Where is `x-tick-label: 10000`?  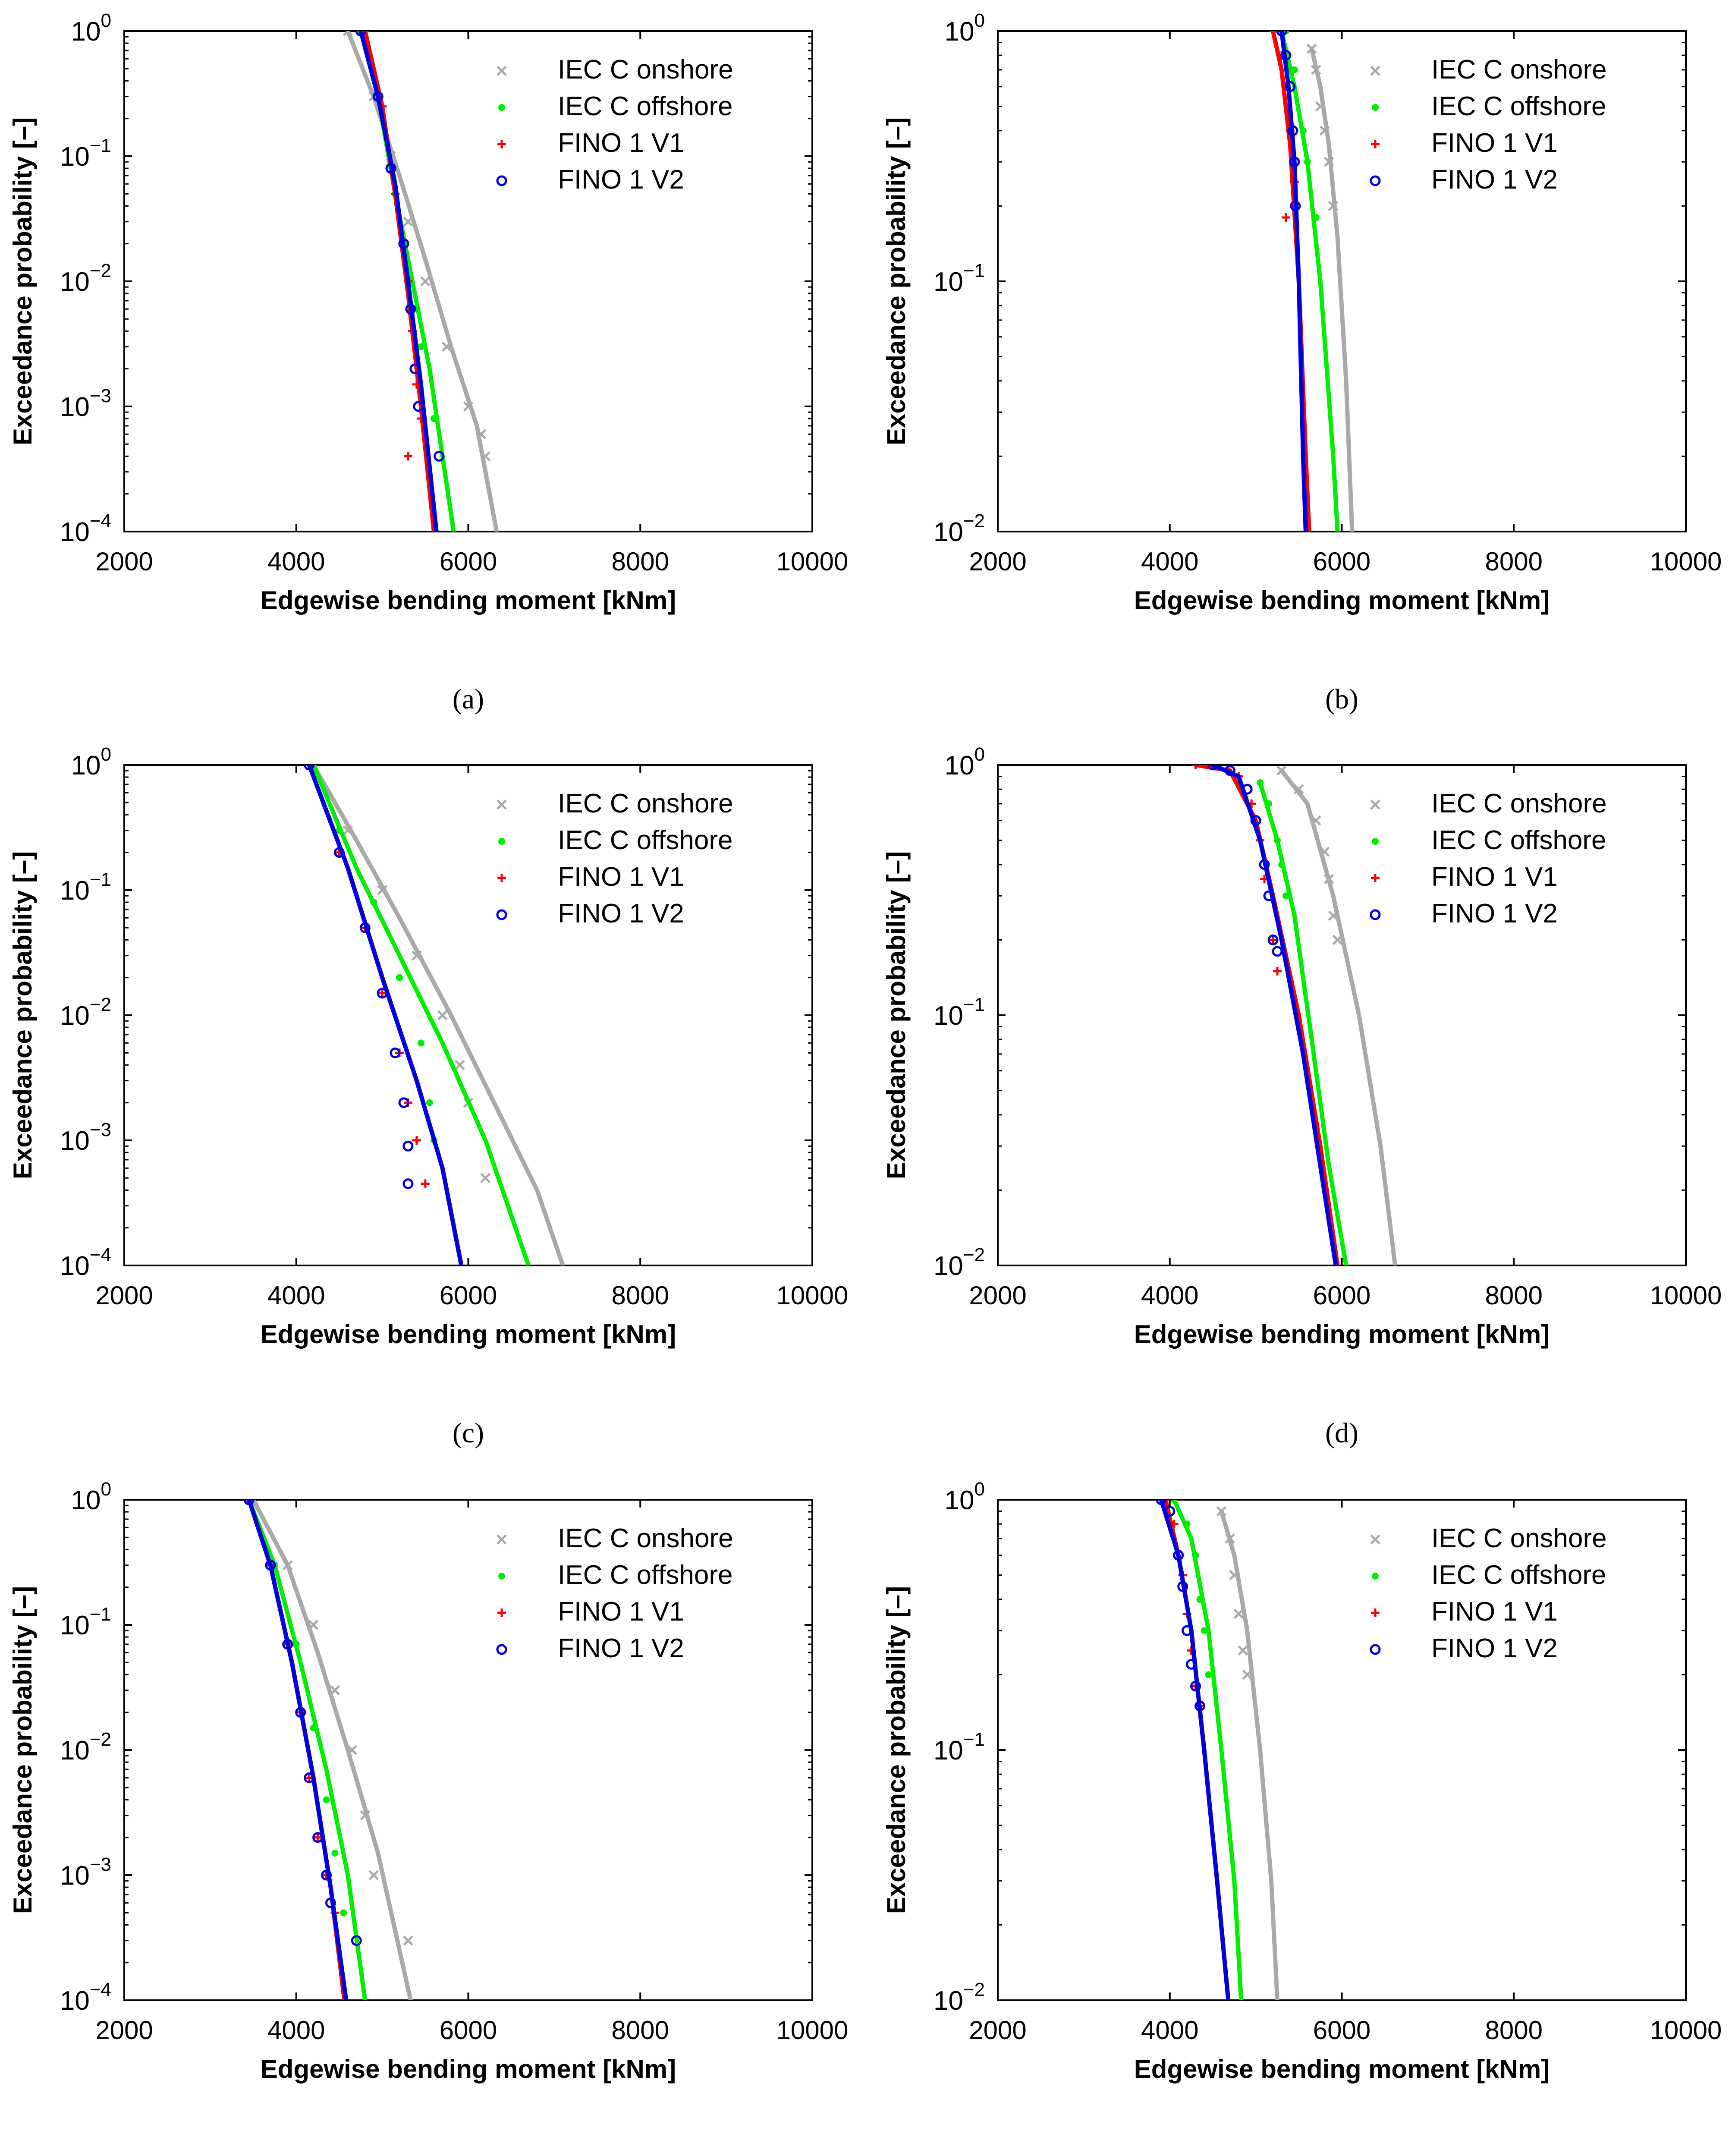
x-tick-label: 10000 is located at coordinates (1686, 1295).